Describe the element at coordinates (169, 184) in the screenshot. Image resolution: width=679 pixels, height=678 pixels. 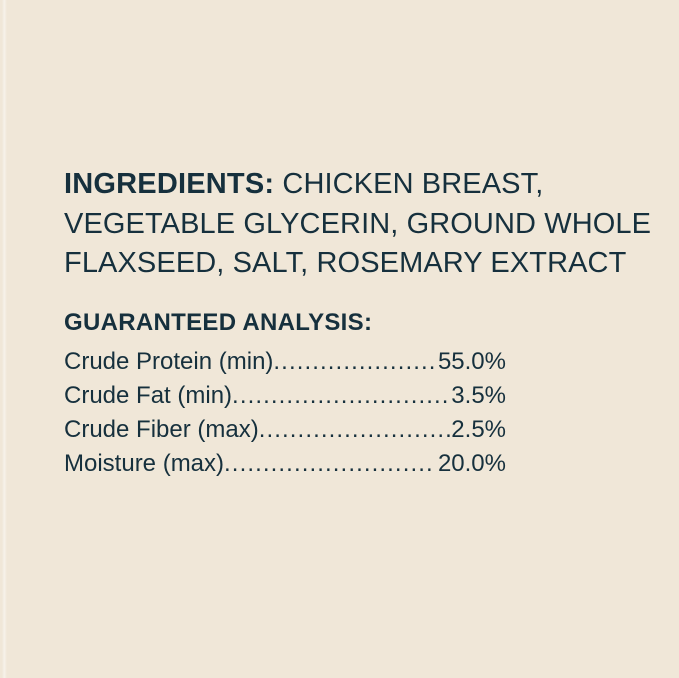
I see `ingredients-heading: INGREDIENTS:` at that location.